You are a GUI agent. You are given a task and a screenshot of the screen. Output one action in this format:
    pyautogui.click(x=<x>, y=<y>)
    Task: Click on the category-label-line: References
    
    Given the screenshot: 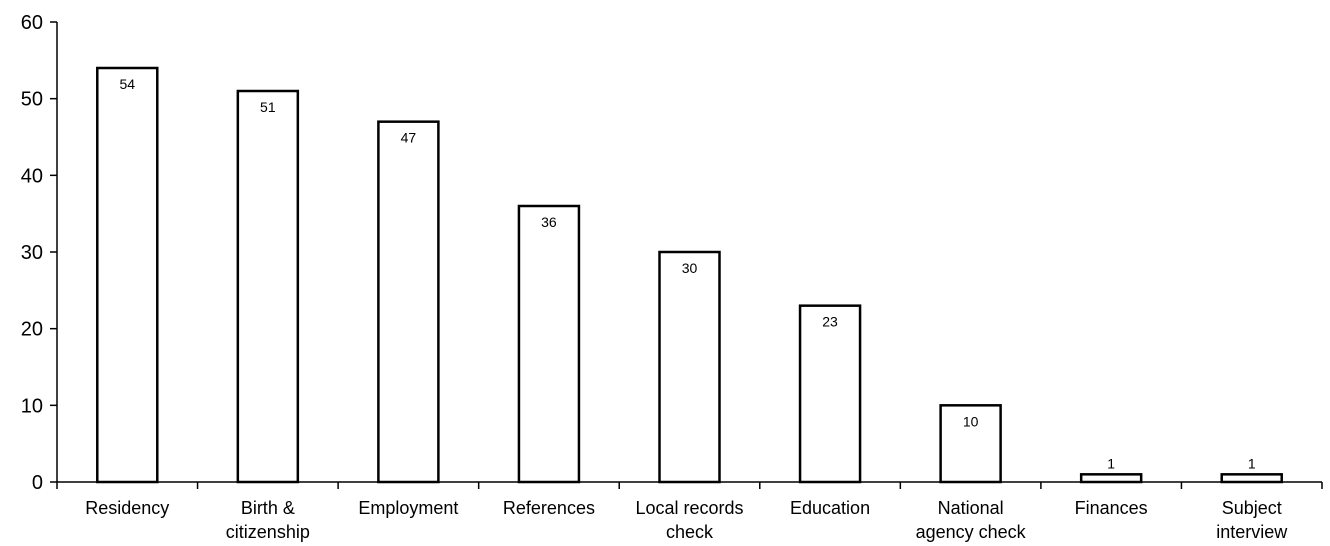 What is the action you would take?
    pyautogui.click(x=549, y=508)
    